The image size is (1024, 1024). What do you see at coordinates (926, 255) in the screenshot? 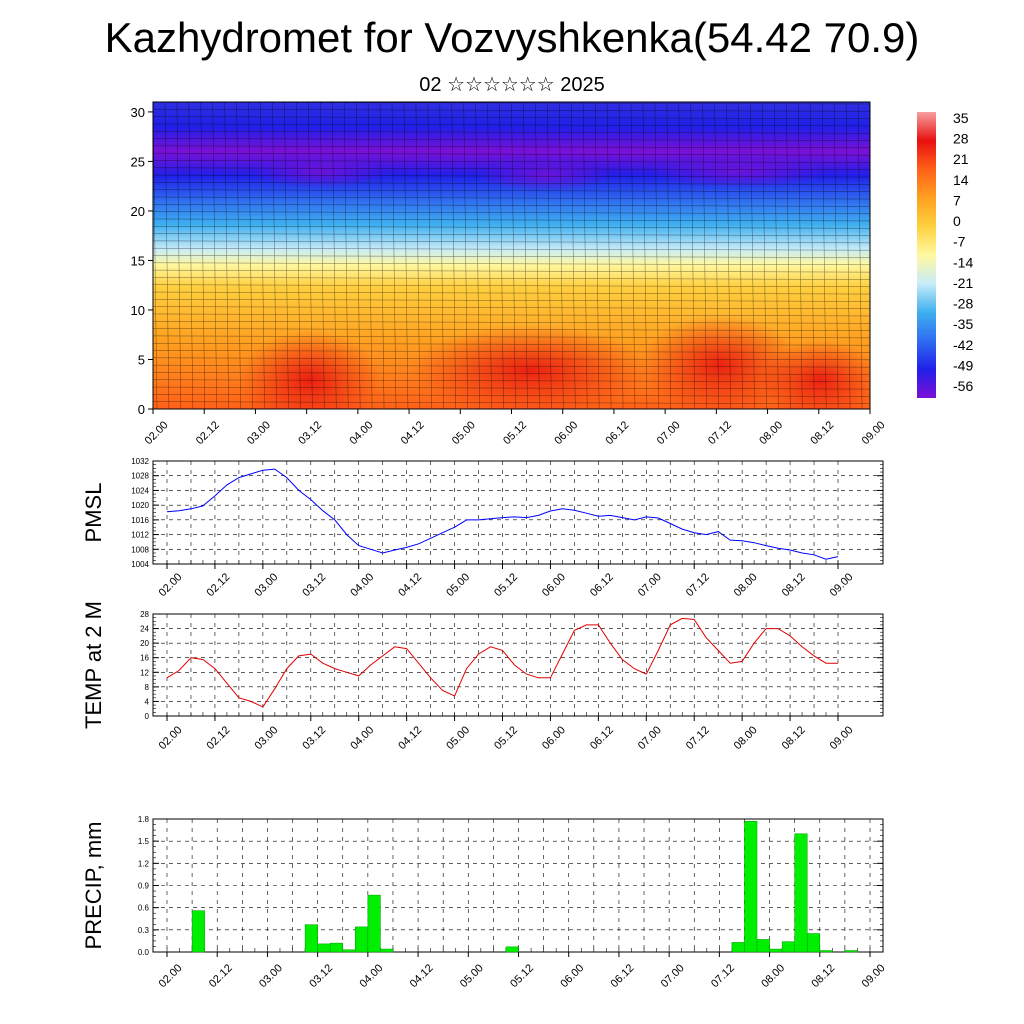
I see `colorbar-bar` at bounding box center [926, 255].